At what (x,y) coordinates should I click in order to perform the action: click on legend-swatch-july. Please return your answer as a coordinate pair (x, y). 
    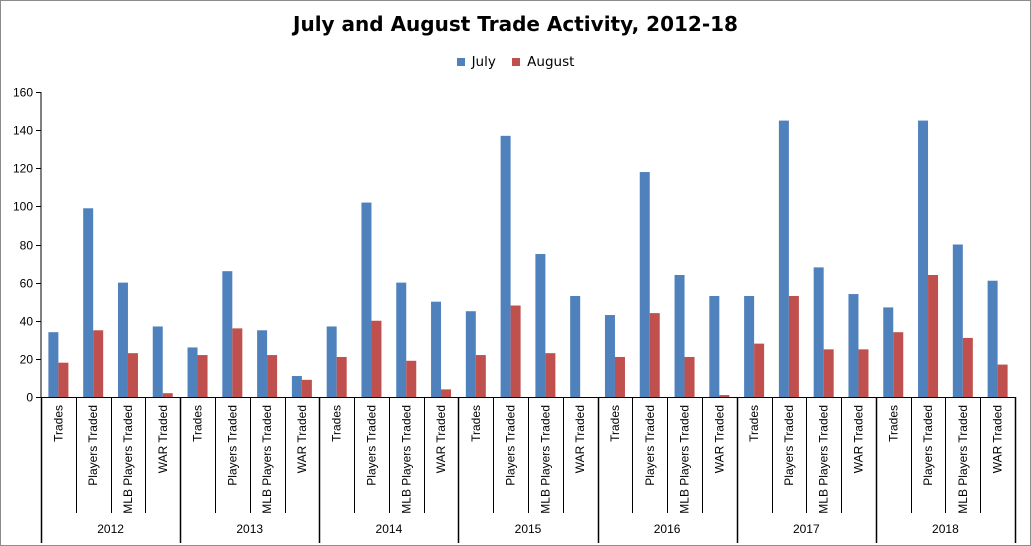
    Looking at the image, I should click on (460, 62).